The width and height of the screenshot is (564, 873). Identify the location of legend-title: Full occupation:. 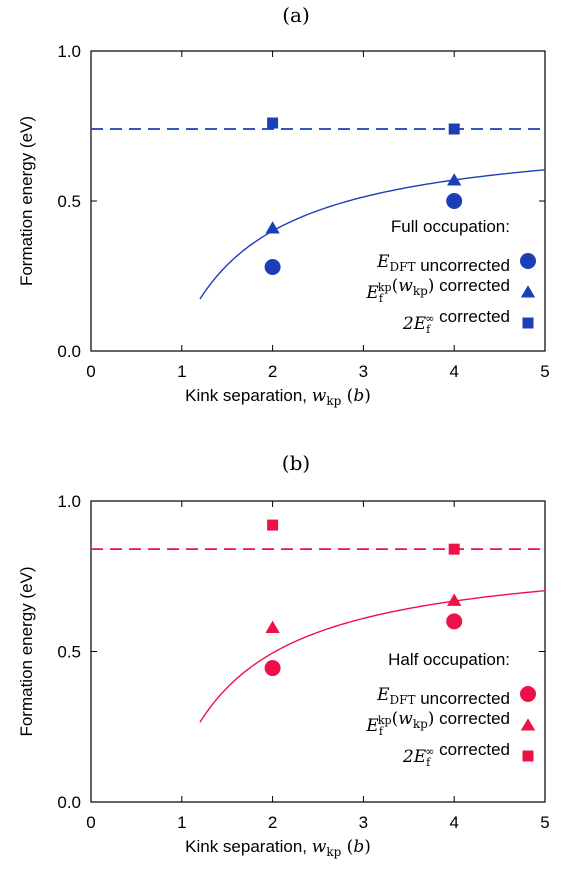
(450, 226).